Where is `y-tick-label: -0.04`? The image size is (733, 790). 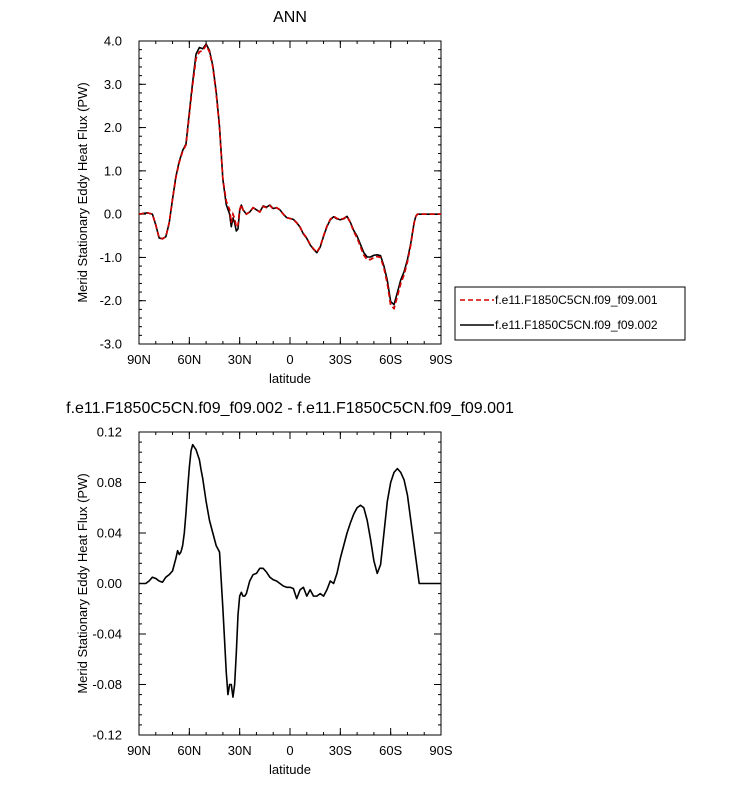
y-tick-label: -0.04 is located at coordinates (107, 634).